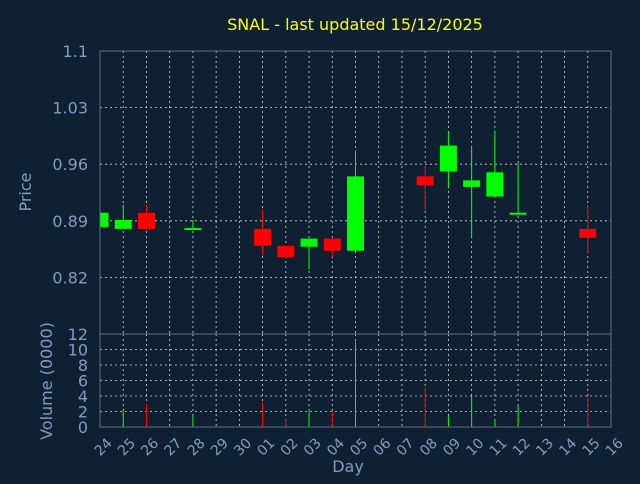 The height and width of the screenshot is (484, 640). What do you see at coordinates (197, 447) in the screenshot?
I see `x-tick-label: 28` at bounding box center [197, 447].